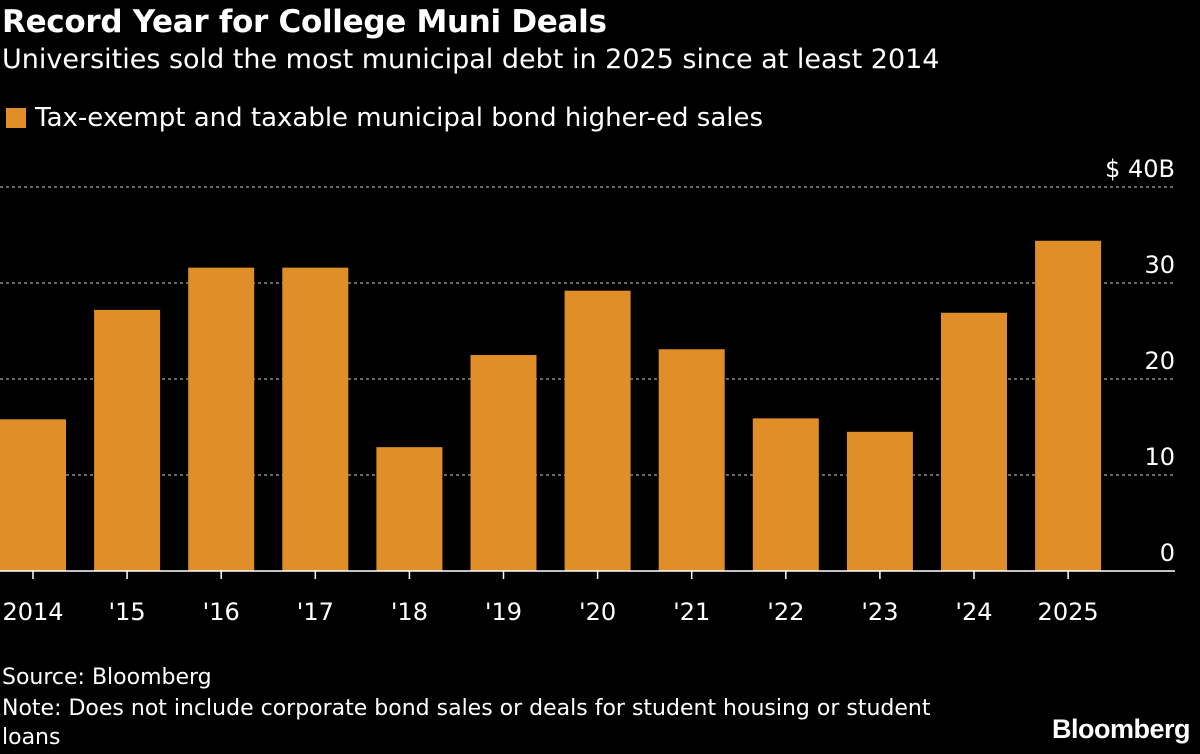 The height and width of the screenshot is (754, 1200). Describe the element at coordinates (1159, 361) in the screenshot. I see `y-tick-label: 20` at that location.